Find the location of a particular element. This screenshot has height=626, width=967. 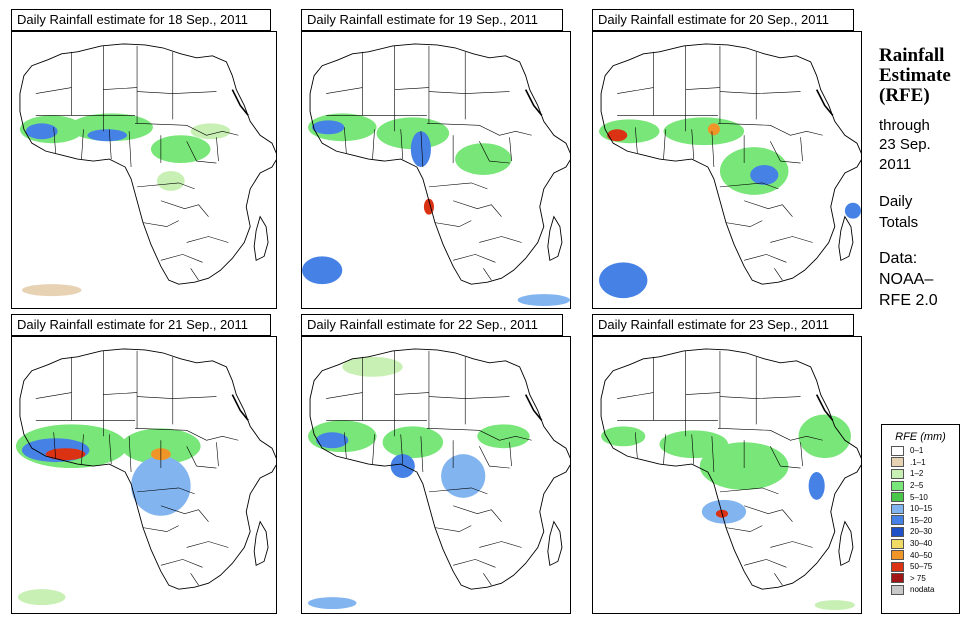

legend-item: 30–40 is located at coordinates (920, 544).